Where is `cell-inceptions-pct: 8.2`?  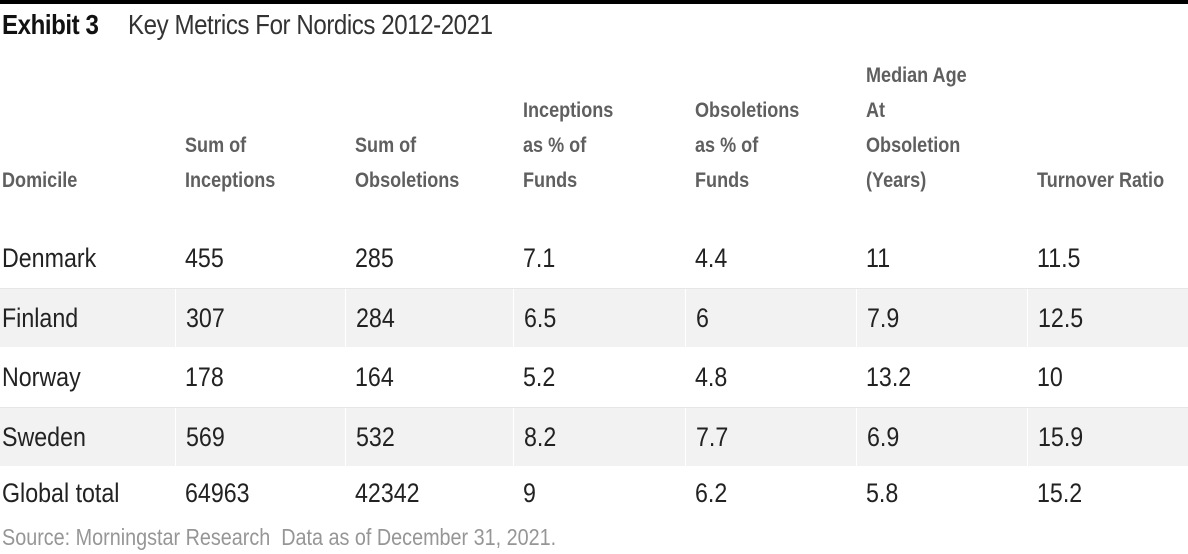 cell-inceptions-pct: 8.2 is located at coordinates (599, 437).